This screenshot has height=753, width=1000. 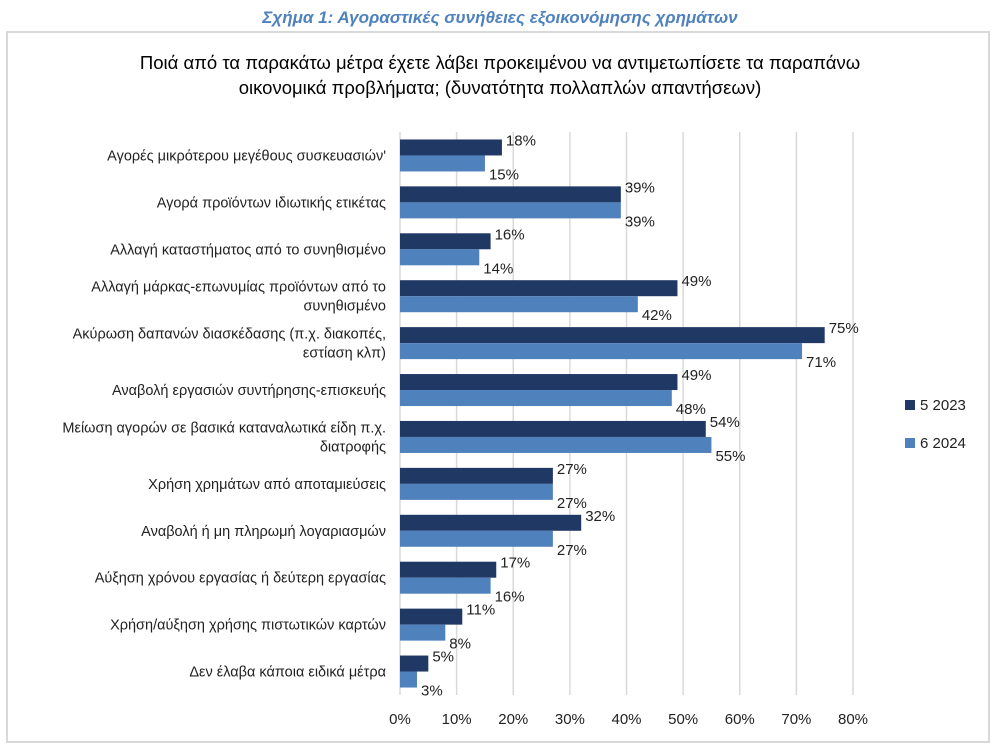 What do you see at coordinates (725, 422) in the screenshot?
I see `data-label: 54%` at bounding box center [725, 422].